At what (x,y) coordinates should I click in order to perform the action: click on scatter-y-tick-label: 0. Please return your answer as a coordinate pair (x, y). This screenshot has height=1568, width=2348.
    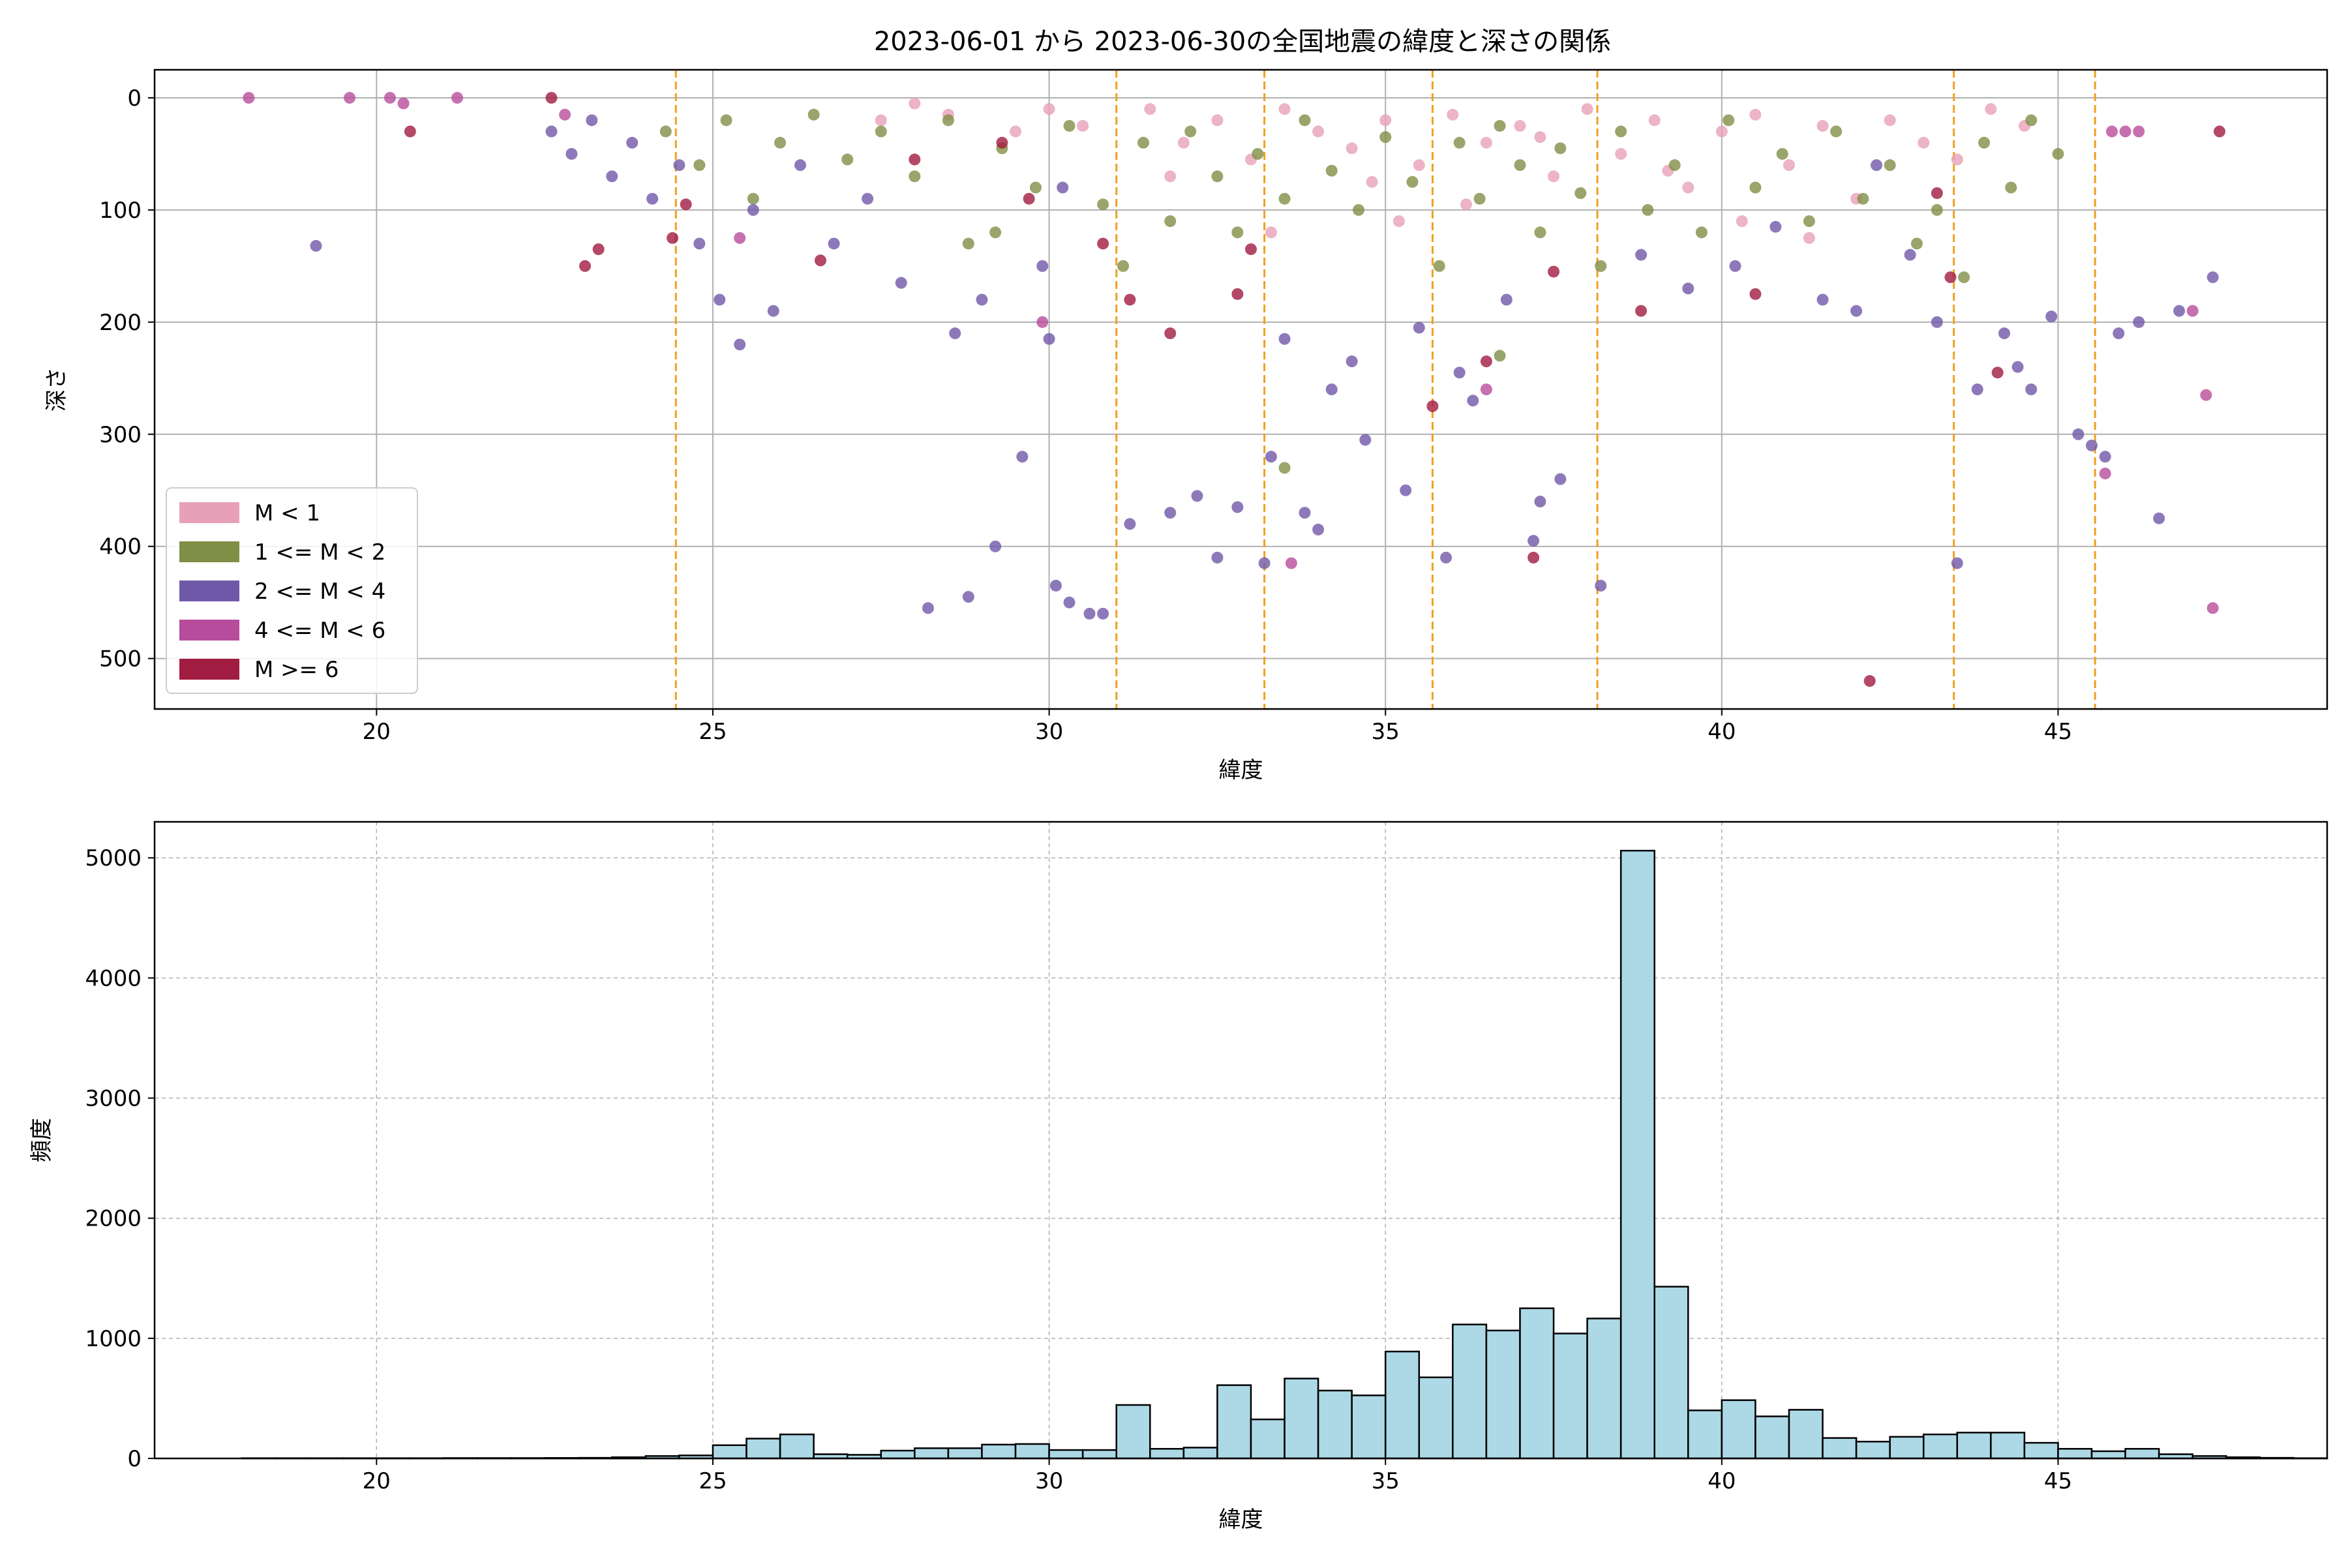
    Looking at the image, I should click on (135, 98).